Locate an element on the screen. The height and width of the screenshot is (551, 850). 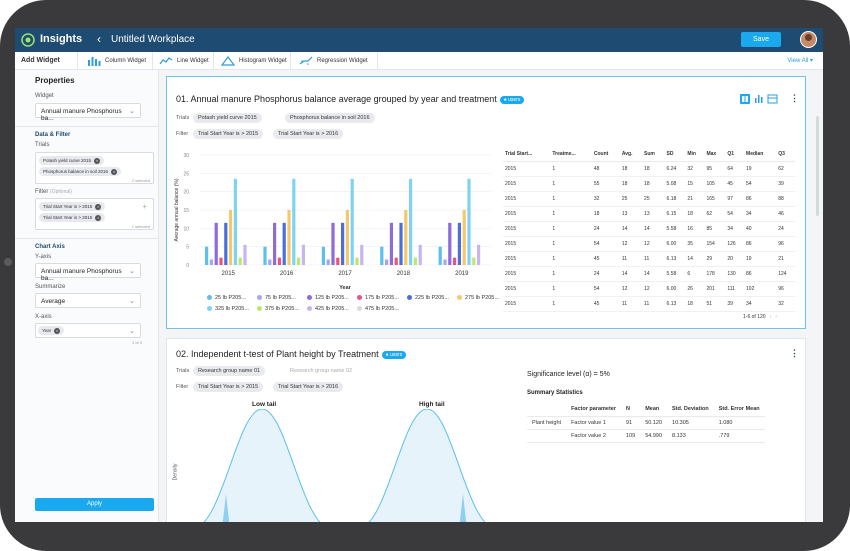
chevron-down-icon: ⌄ is located at coordinates (132, 111).